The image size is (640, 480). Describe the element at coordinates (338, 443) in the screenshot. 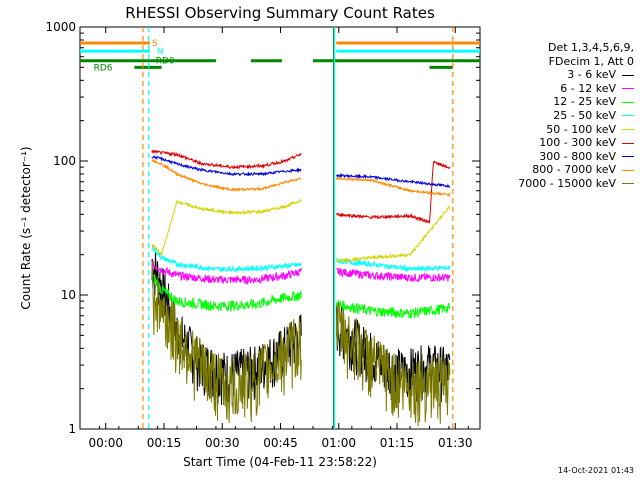

I see `x-tick-label: 01:00` at that location.